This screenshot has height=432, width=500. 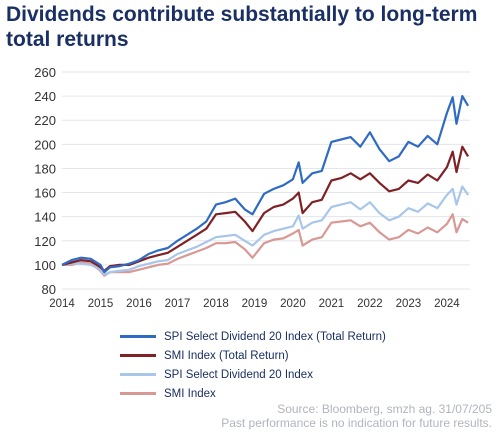 What do you see at coordinates (332, 304) in the screenshot?
I see `x-tick-label: 2021` at bounding box center [332, 304].